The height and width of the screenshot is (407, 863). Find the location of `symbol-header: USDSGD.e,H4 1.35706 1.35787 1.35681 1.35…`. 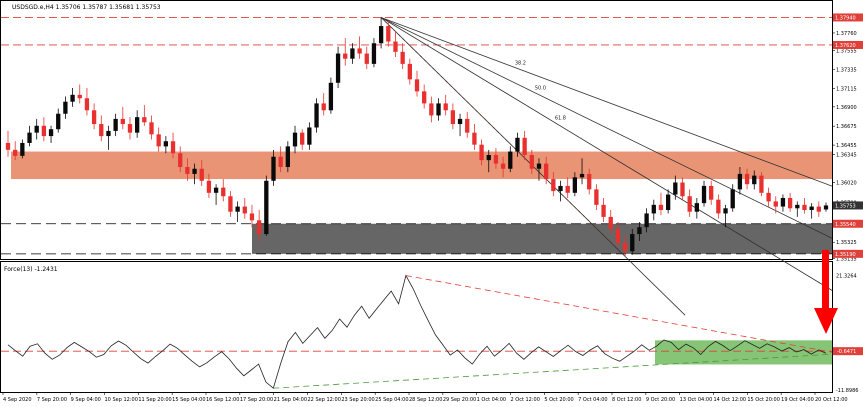

symbol-header: USDSGD.e,H4 1.35706 1.35787 1.35681 1.35… is located at coordinates (86, 7).